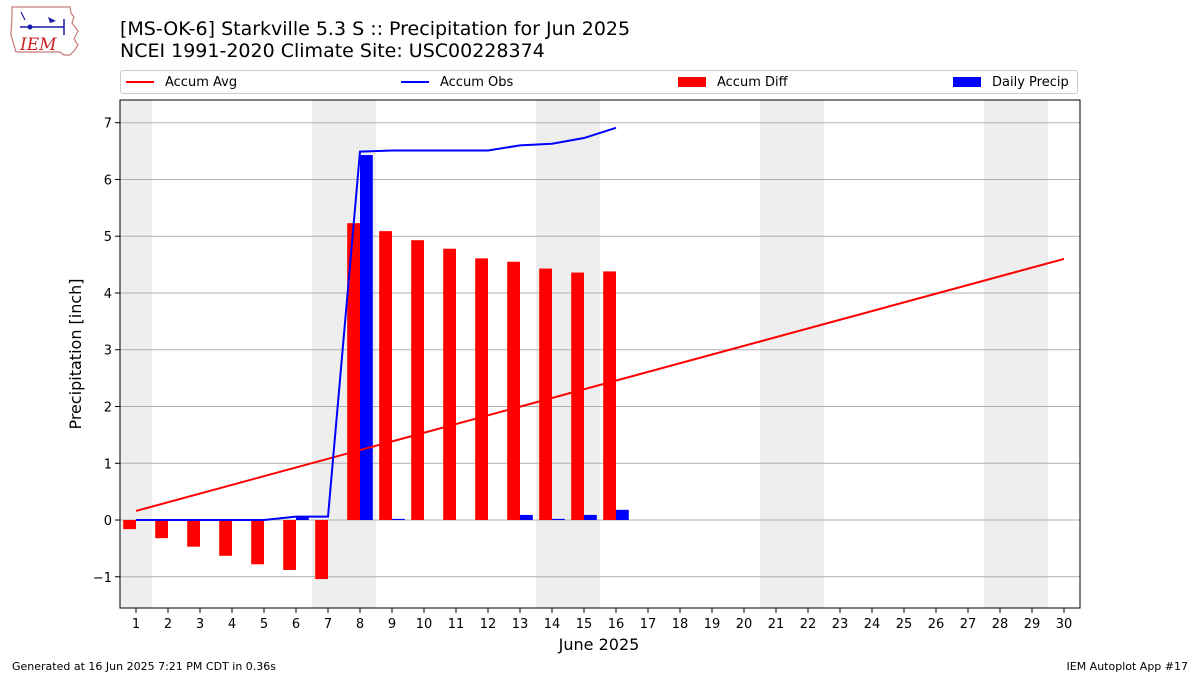  Describe the element at coordinates (488, 624) in the screenshot. I see `x-tick-label: 12` at that location.